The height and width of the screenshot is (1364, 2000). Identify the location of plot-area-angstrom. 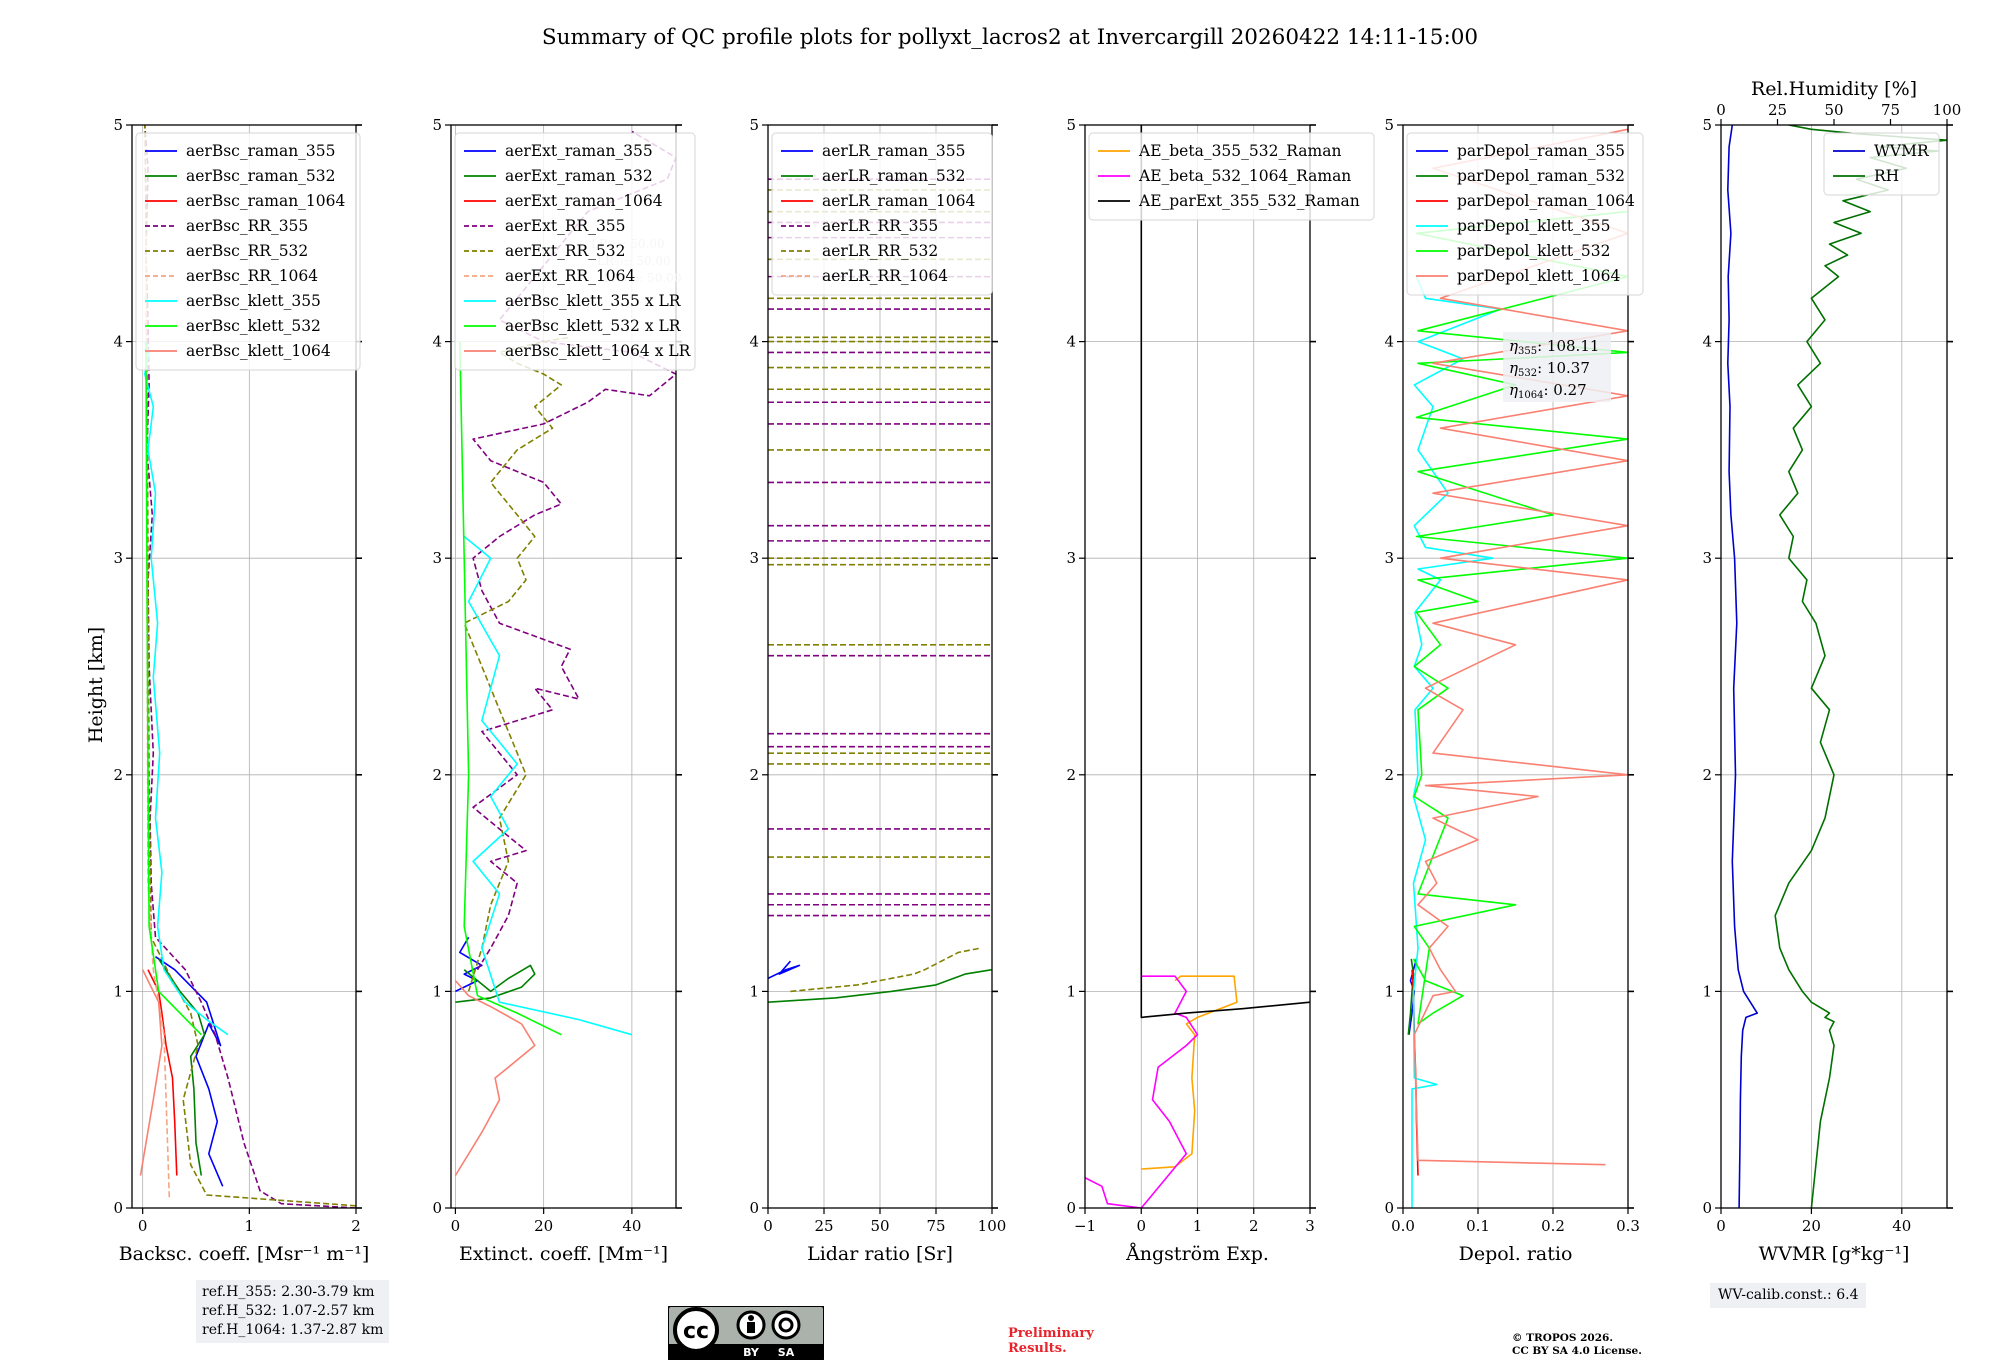
(1197, 666).